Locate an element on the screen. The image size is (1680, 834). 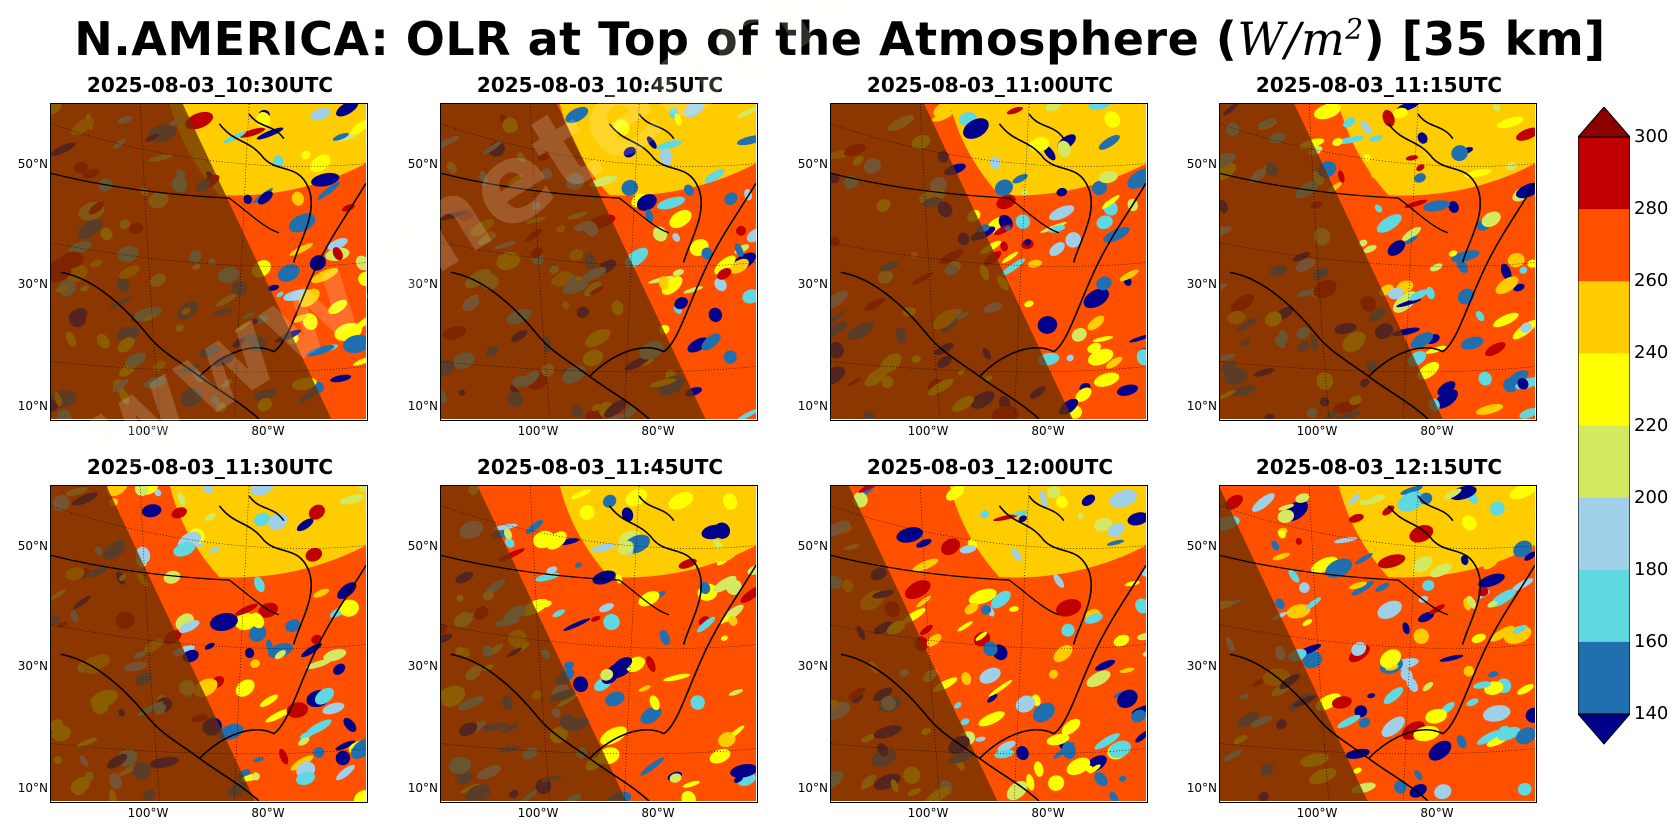
panel-time-title: 2025-08-03_12:00UTC is located at coordinates (990, 467).